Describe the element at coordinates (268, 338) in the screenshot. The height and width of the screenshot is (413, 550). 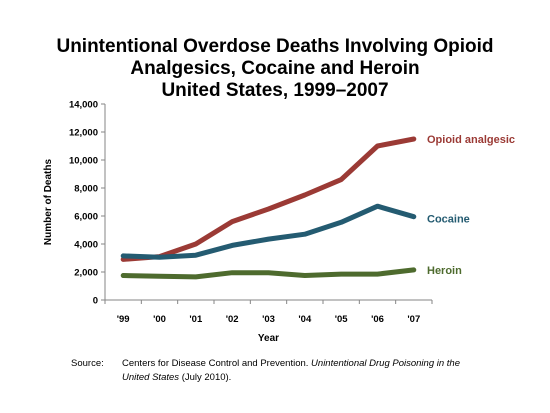
I see `x-axis-title: Year` at that location.